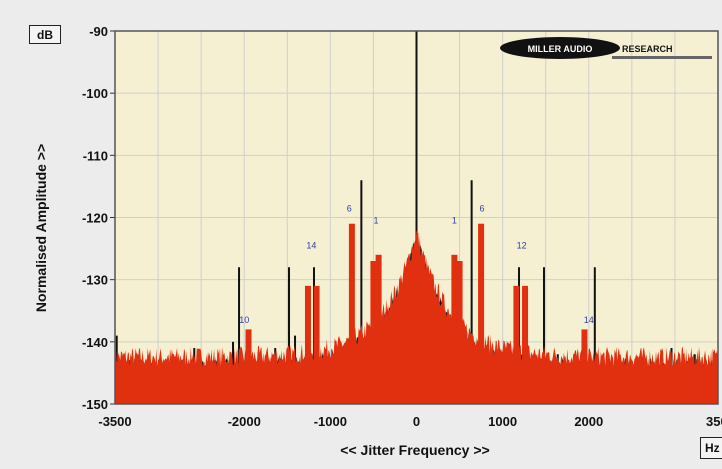  Describe the element at coordinates (647, 49) in the screenshot. I see `logo-text-right: RESEARCH` at that location.